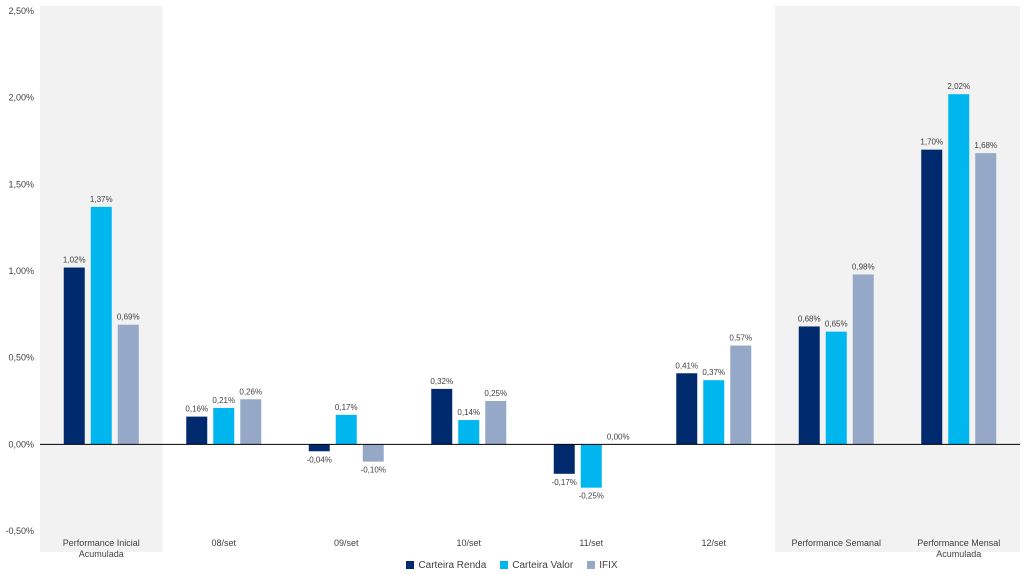  Describe the element at coordinates (686, 365) in the screenshot. I see `data-label: 0,41%` at that location.